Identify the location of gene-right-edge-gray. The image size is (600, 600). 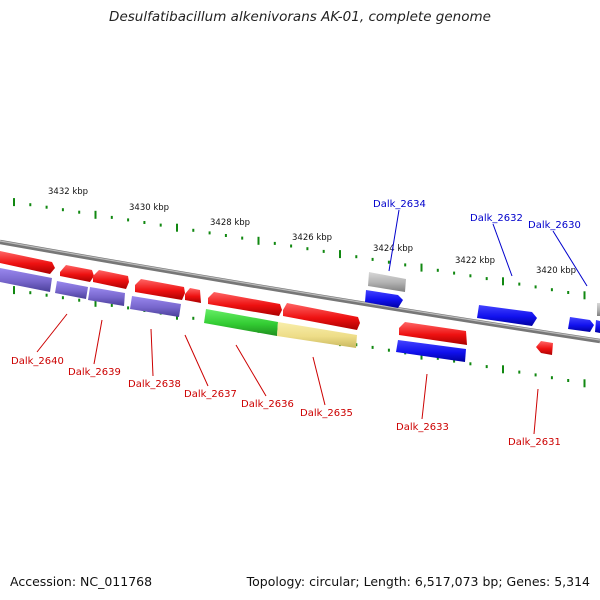
(598, 309).